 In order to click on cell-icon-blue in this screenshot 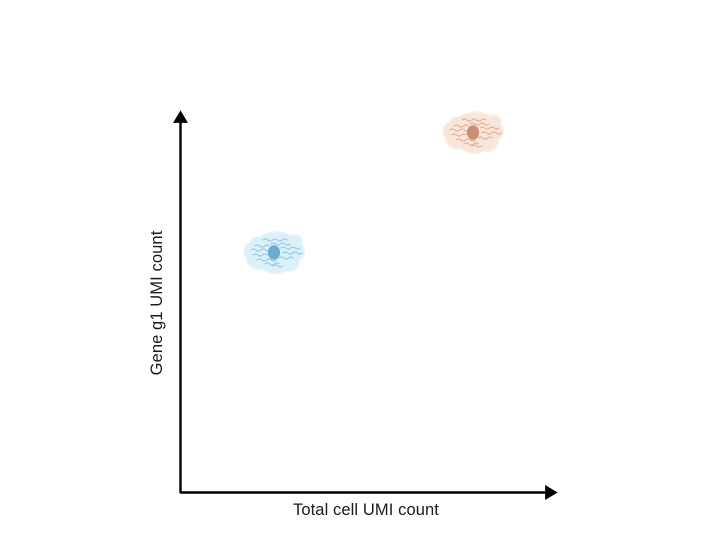, I will do `click(274, 253)`.